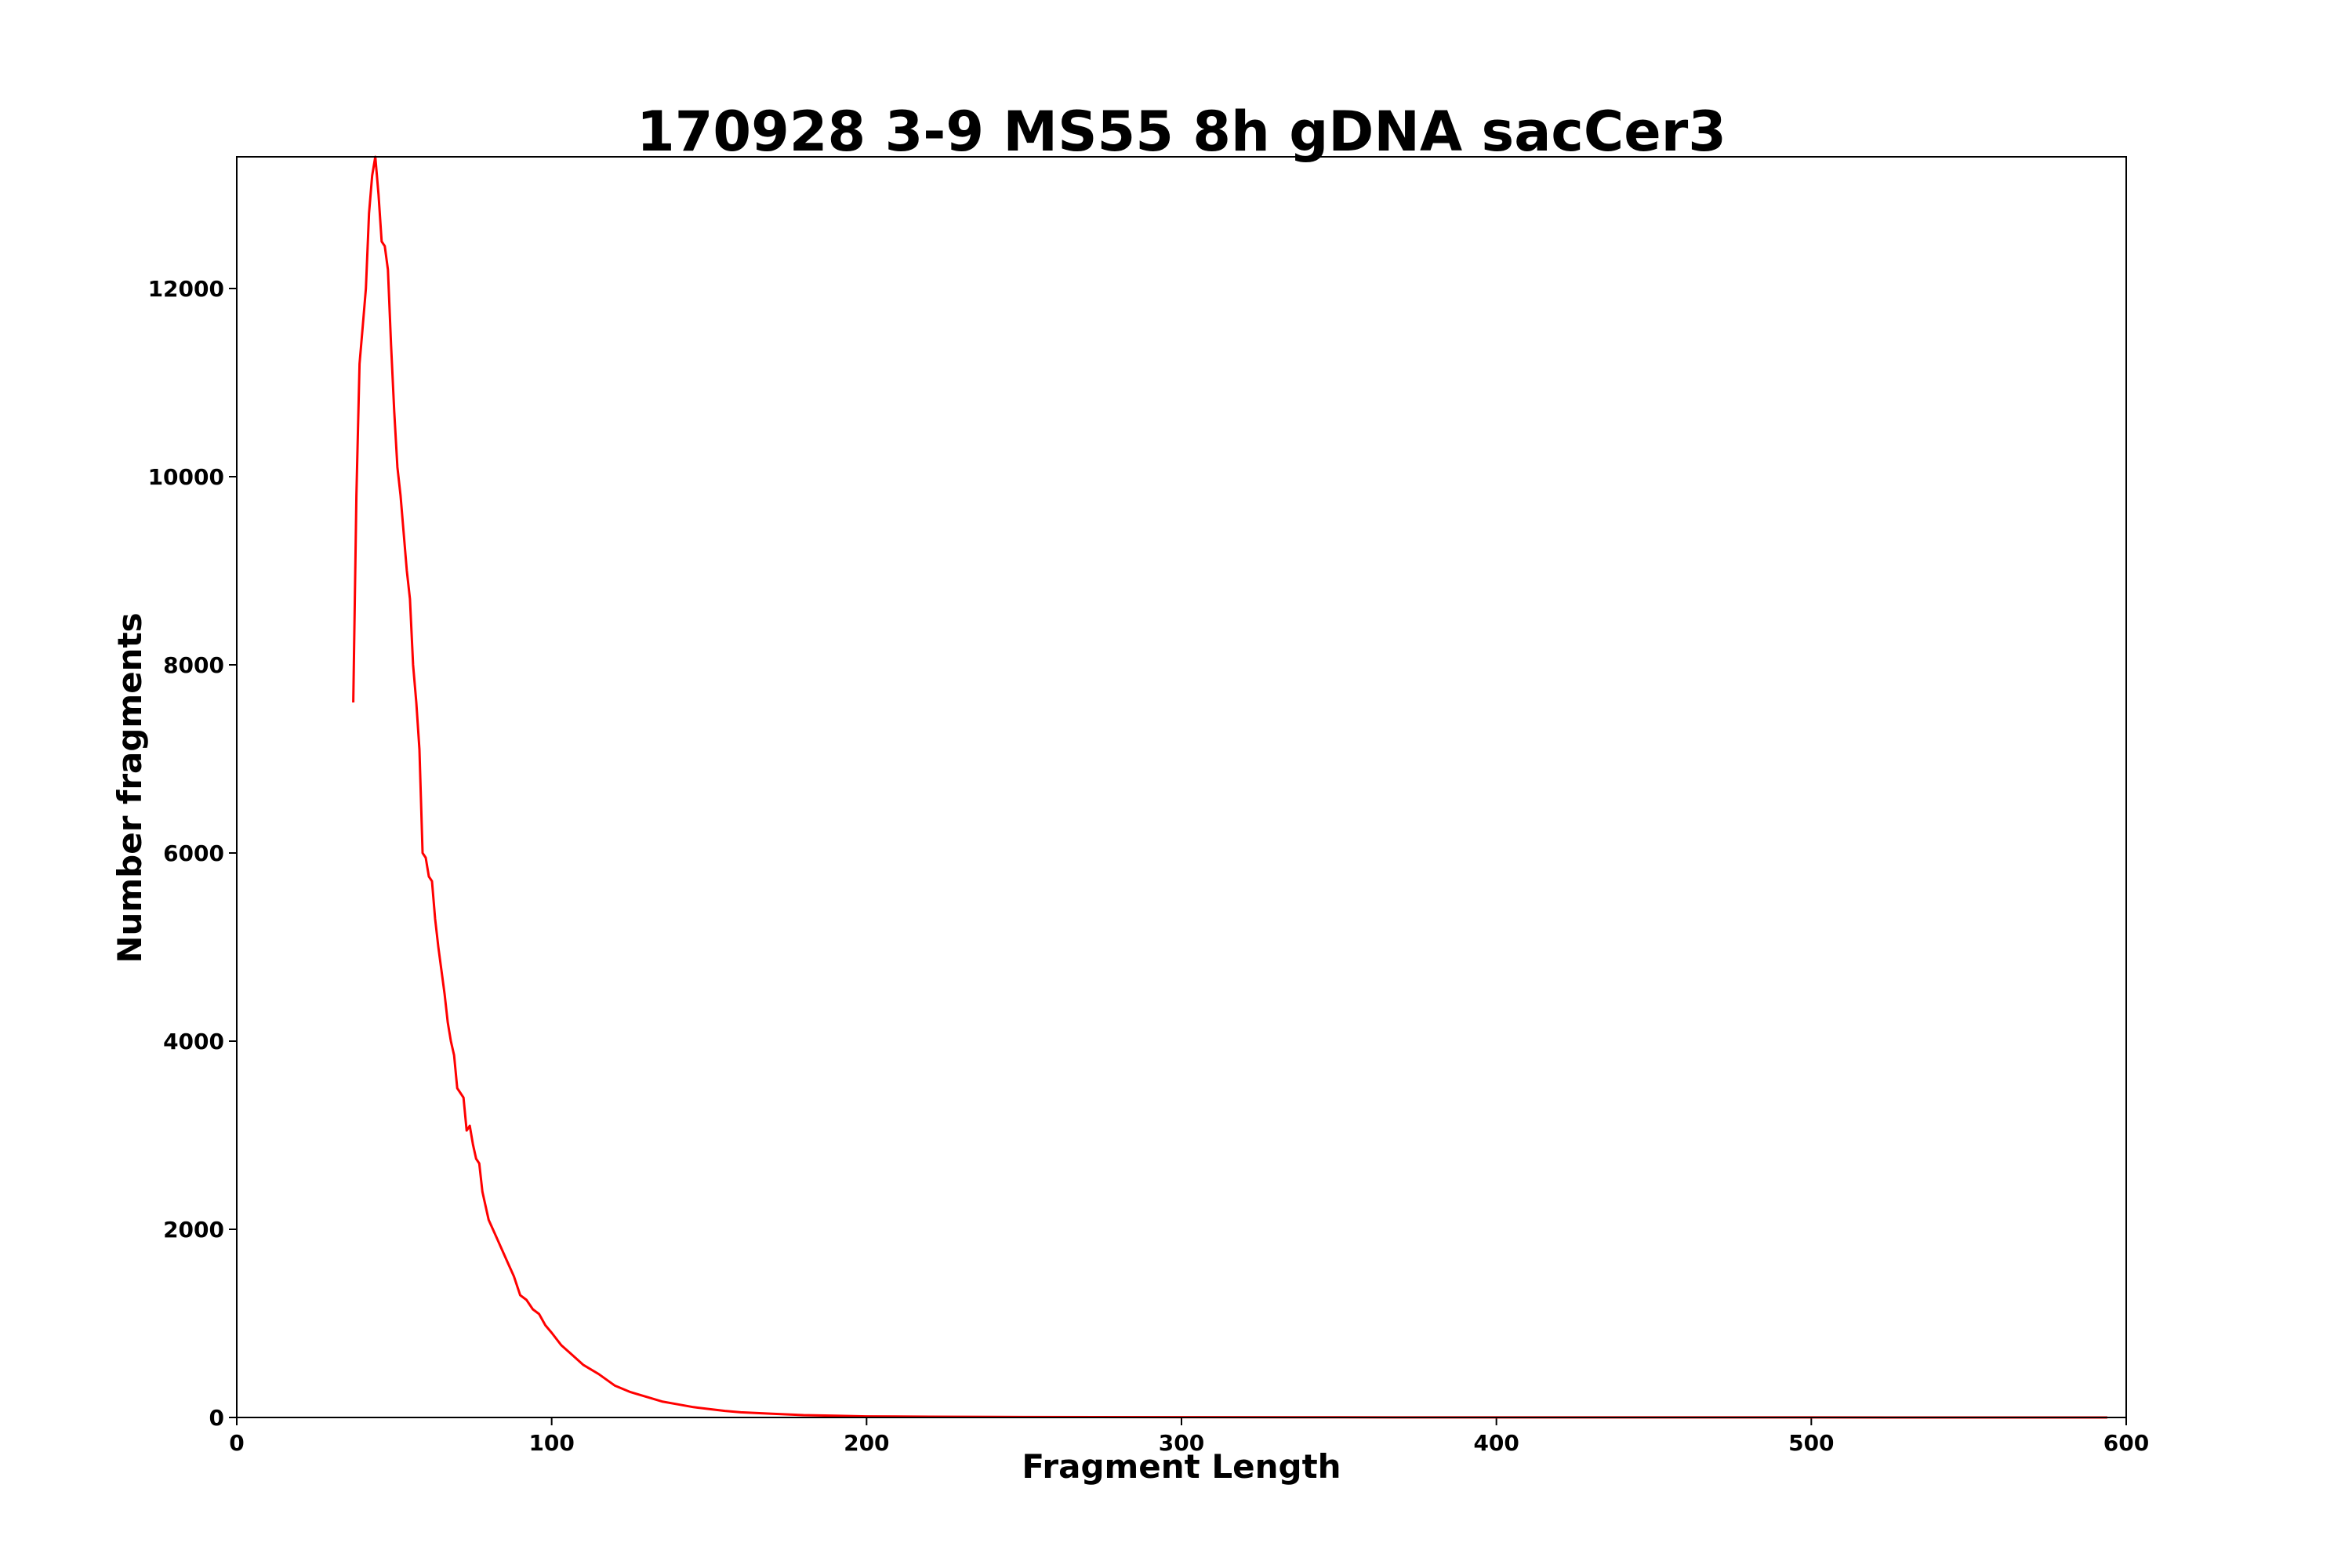 The image size is (2352, 1568). I want to click on x-tick-label: 600, so click(2126, 1443).